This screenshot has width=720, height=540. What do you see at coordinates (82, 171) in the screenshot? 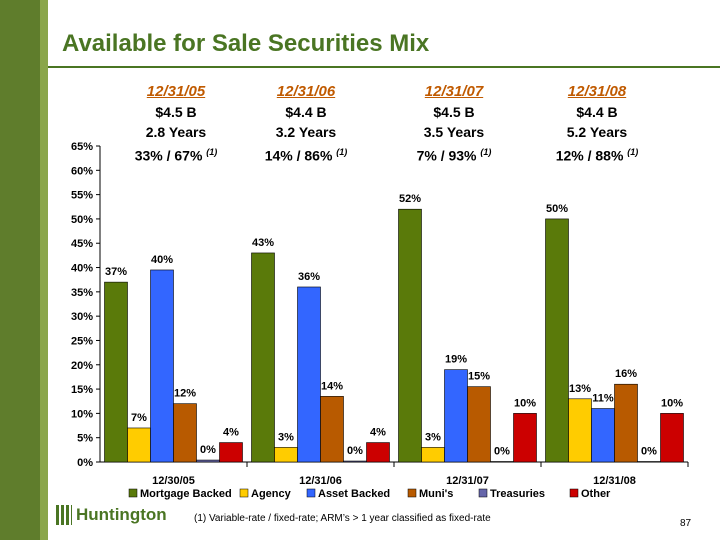
I see `y-tick-label: 60%` at bounding box center [82, 171].